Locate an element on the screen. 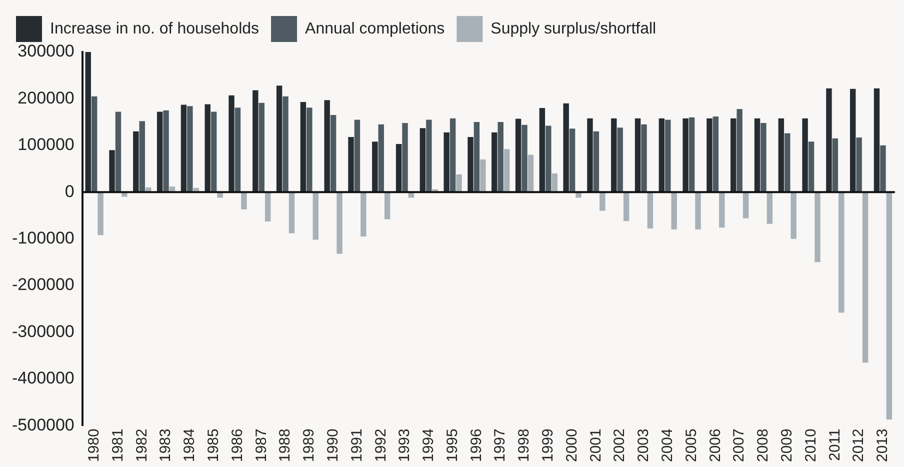 Image resolution: width=904 pixels, height=467 pixels. x-tick-label: 1985 is located at coordinates (213, 445).